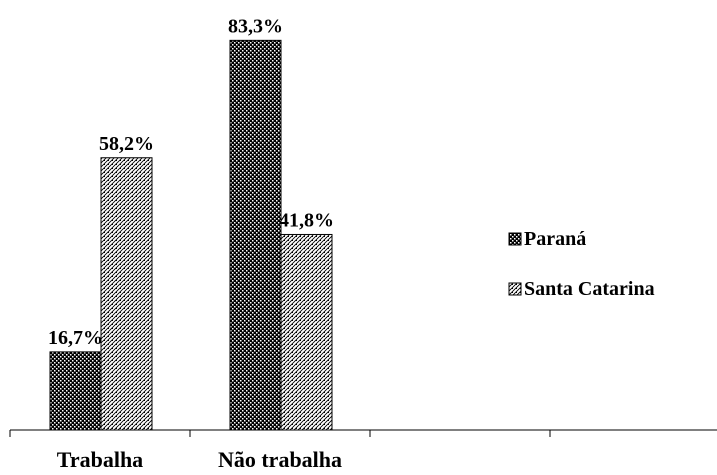 The width and height of the screenshot is (717, 475). What do you see at coordinates (306, 220) in the screenshot?
I see `data-label: 41,8%` at bounding box center [306, 220].